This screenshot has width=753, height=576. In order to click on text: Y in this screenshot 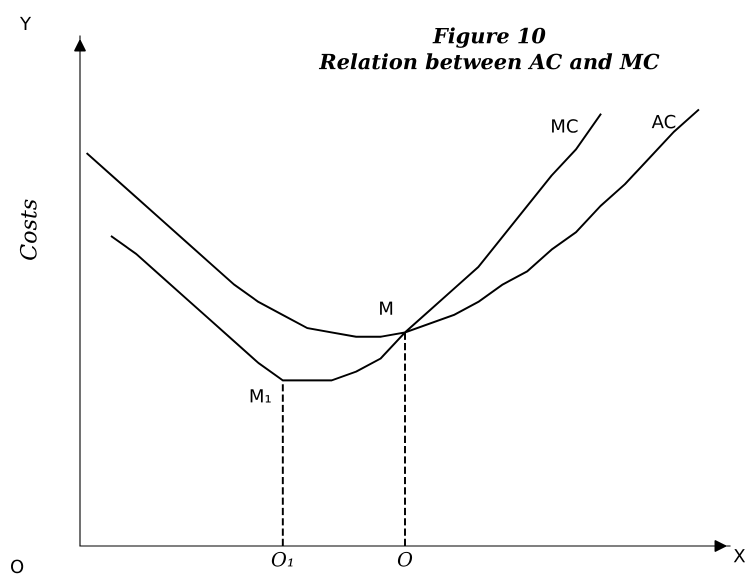, I will do `click(26, 23)`.